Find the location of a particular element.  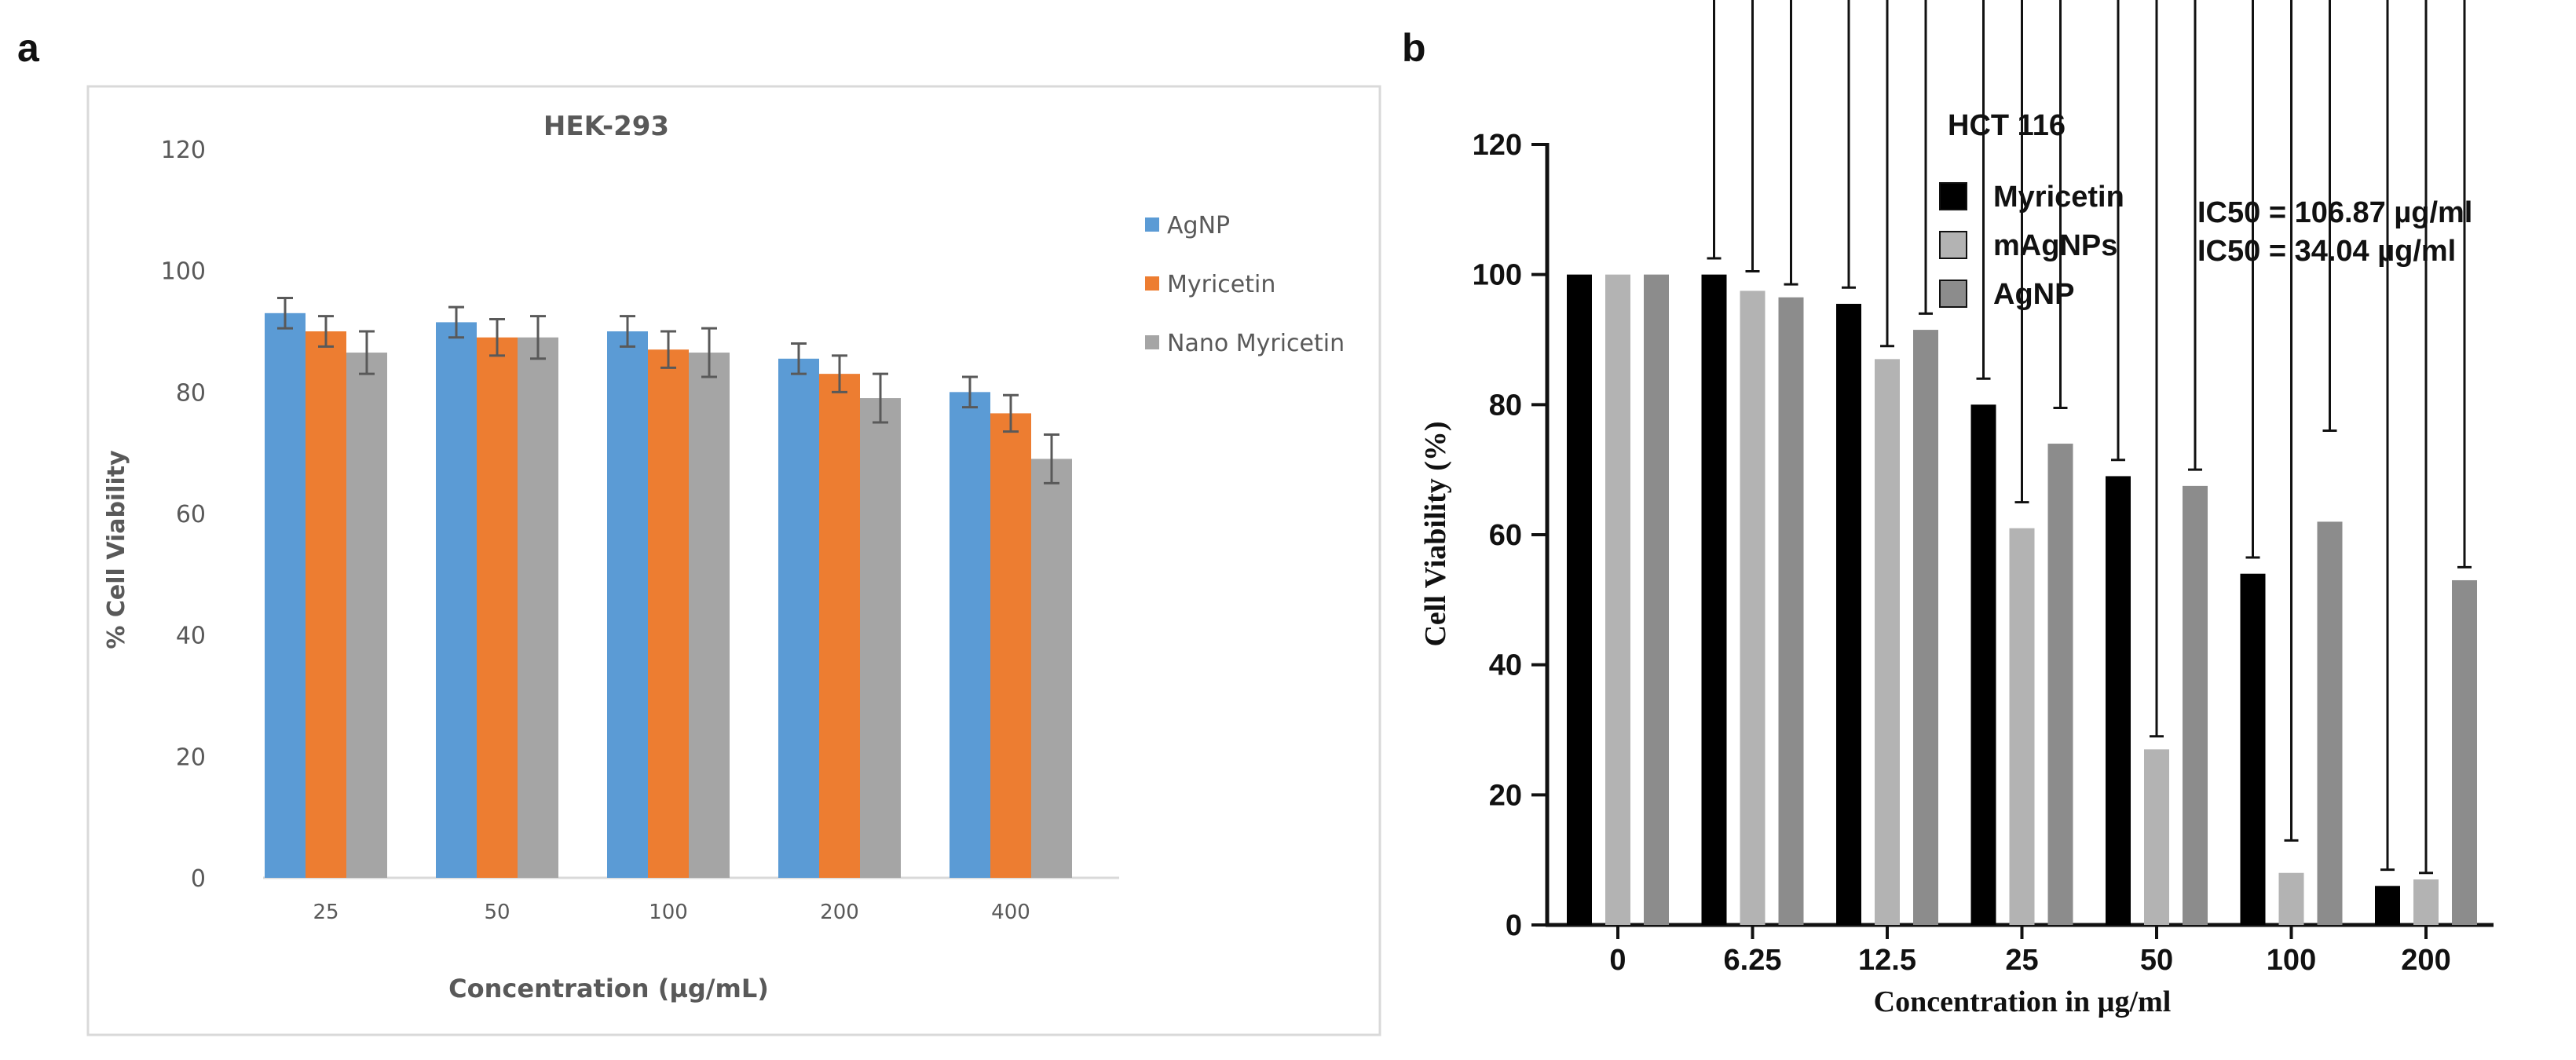

panel-a-ylabel: % Cell Viability is located at coordinates (117, 549).